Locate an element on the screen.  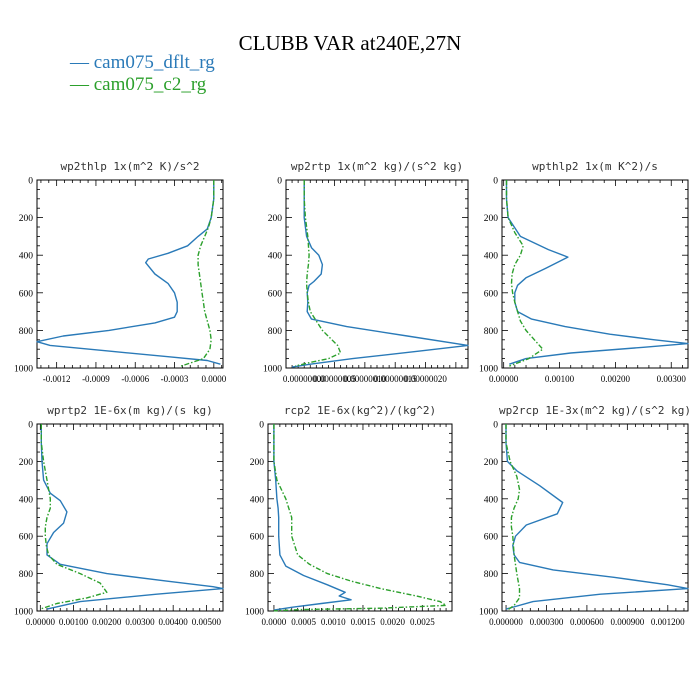
x-tick-label: 0.00500 is located at coordinates (207, 622).